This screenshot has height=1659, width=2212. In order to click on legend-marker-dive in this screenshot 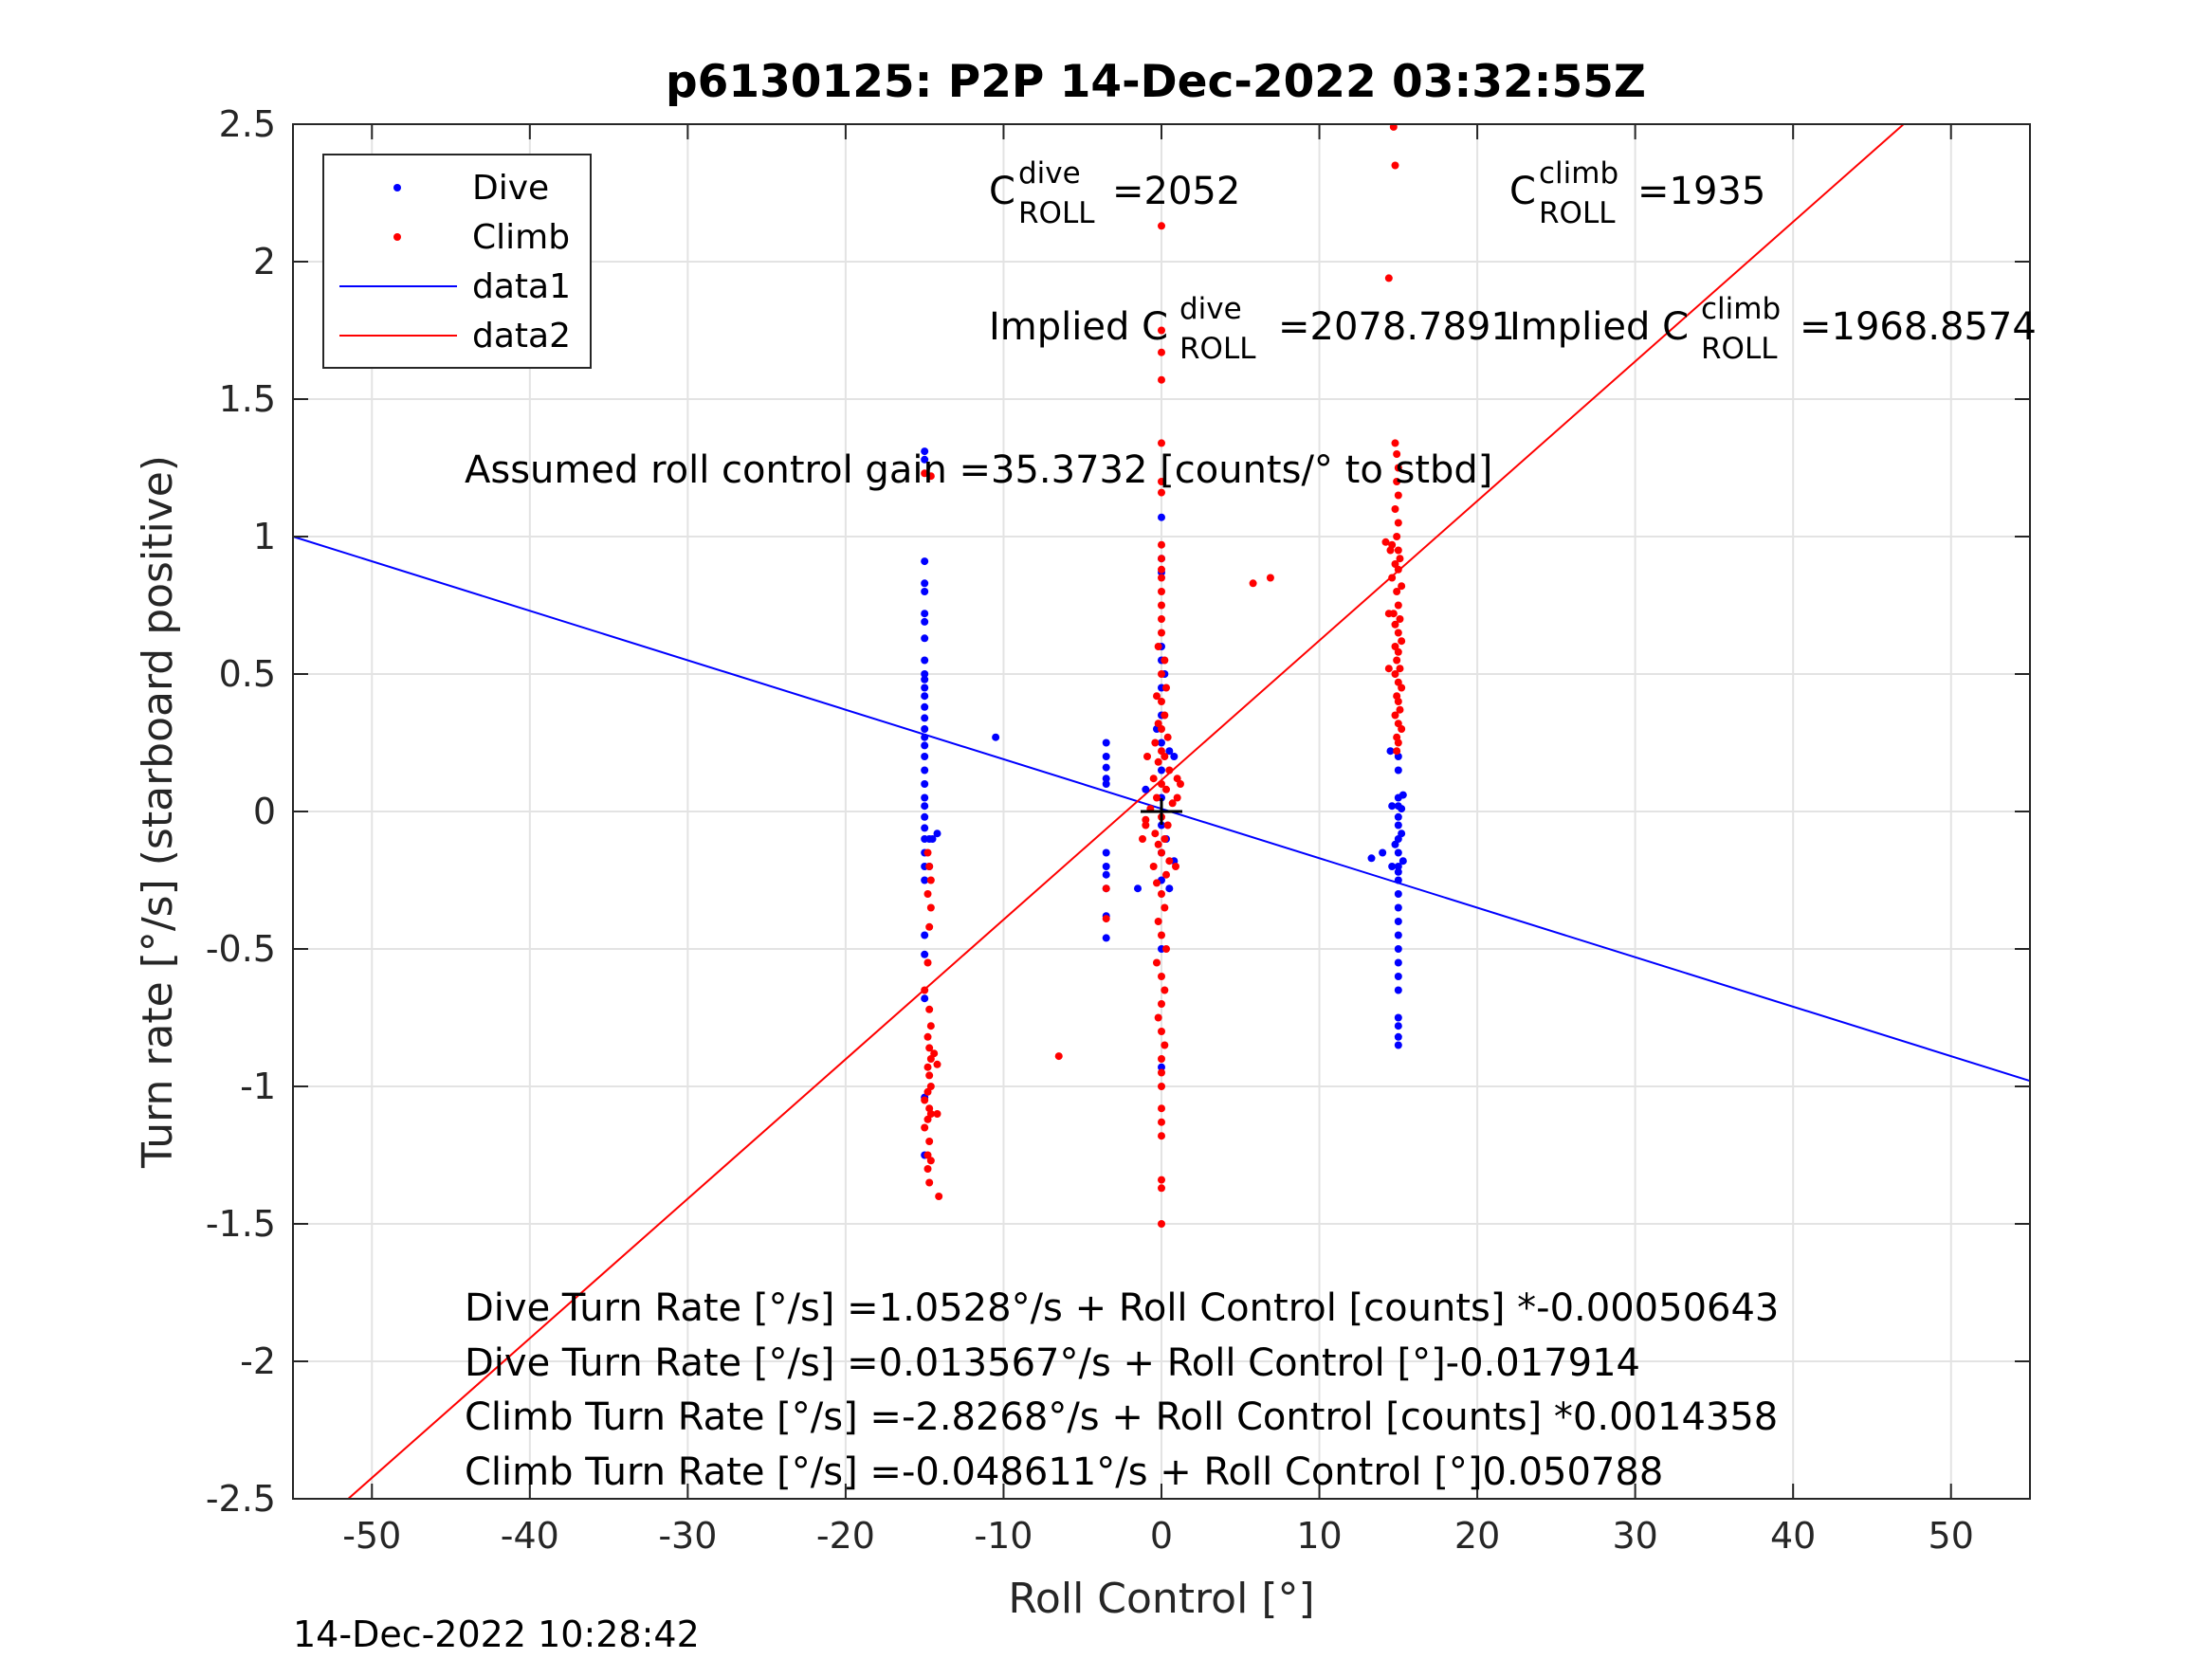, I will do `click(397, 187)`.